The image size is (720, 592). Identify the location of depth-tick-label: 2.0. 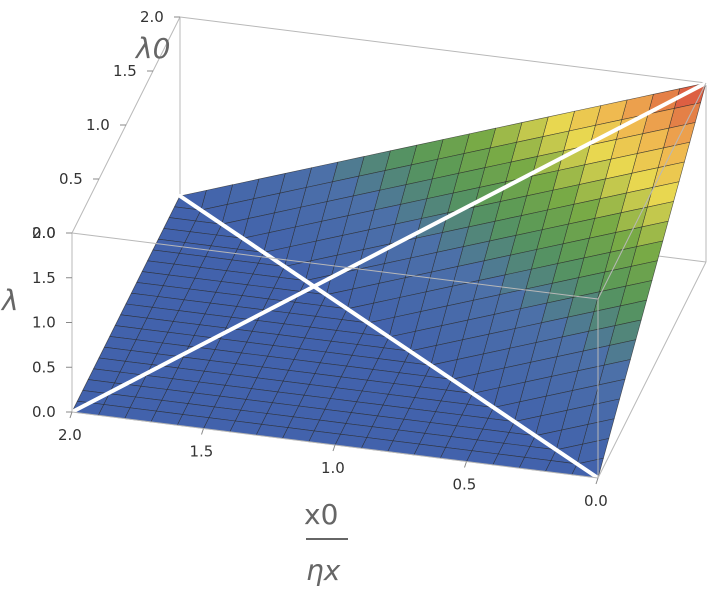
(152, 17).